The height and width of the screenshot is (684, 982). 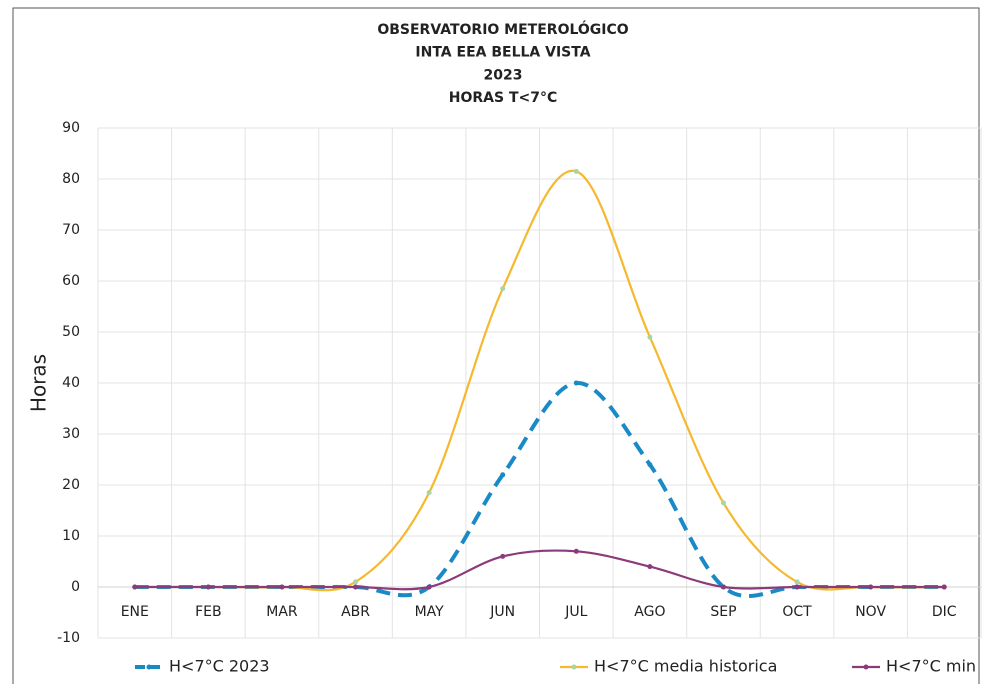 I want to click on x-tick-label: SEP, so click(x=723, y=612).